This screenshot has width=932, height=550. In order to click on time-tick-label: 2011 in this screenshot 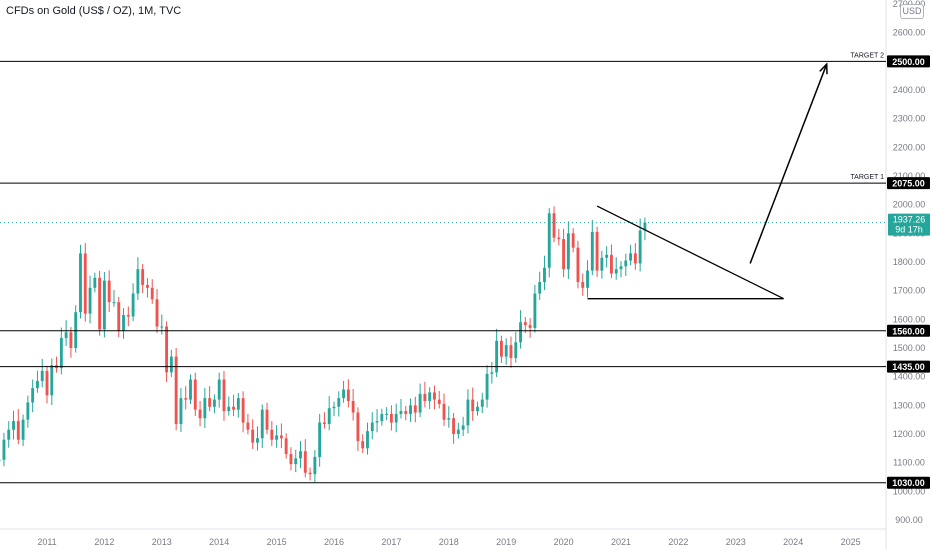, I will do `click(46, 542)`.